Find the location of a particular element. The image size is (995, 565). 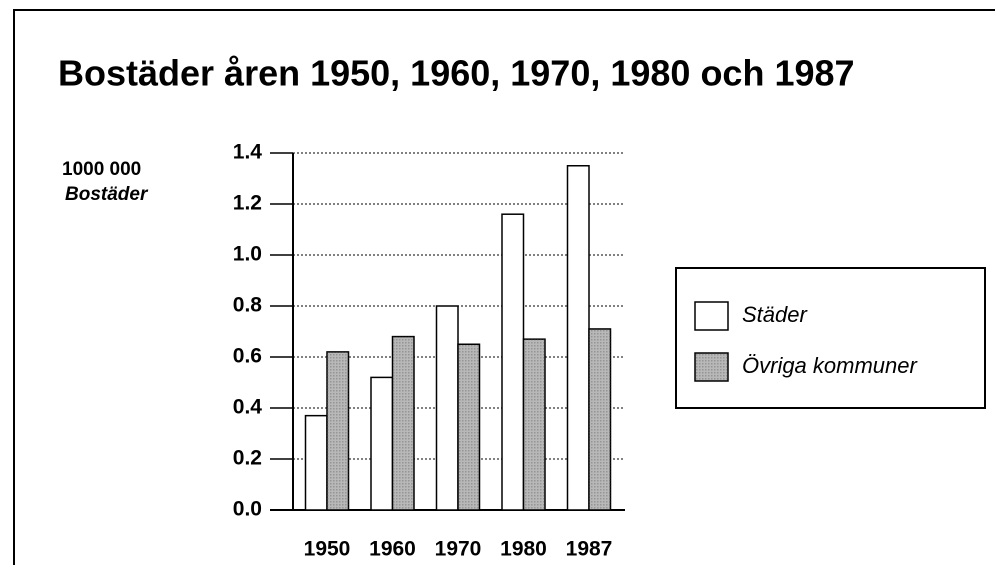

legend-swatch is located at coordinates (711, 316).